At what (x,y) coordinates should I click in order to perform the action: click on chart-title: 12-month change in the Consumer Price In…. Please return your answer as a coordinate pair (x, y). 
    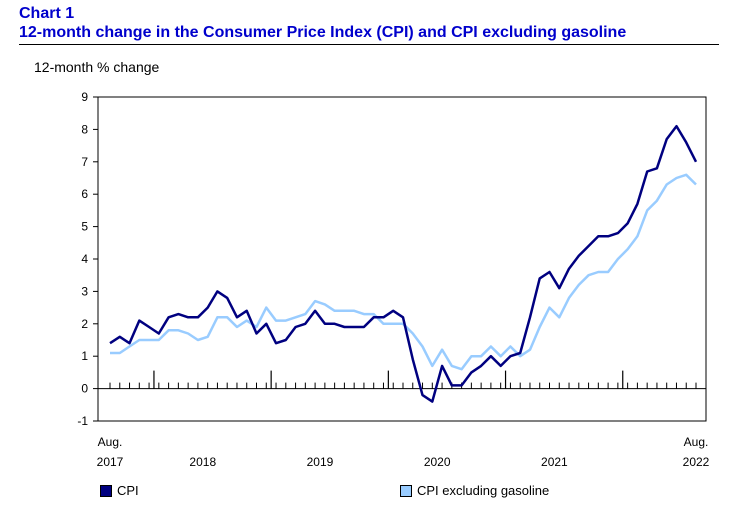
    Looking at the image, I should click on (323, 32).